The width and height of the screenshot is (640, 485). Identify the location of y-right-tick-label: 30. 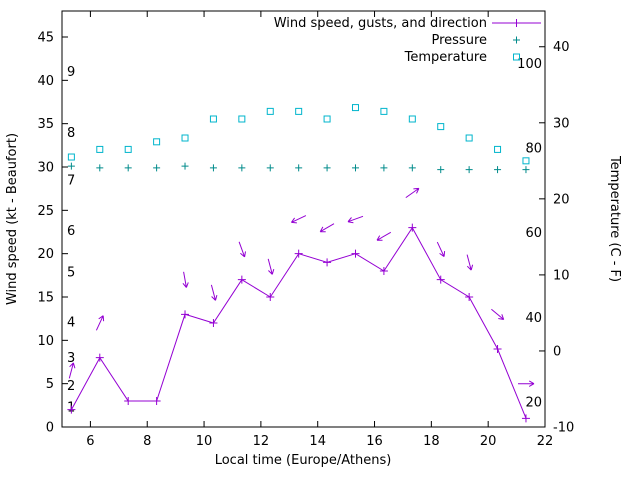
(561, 123).